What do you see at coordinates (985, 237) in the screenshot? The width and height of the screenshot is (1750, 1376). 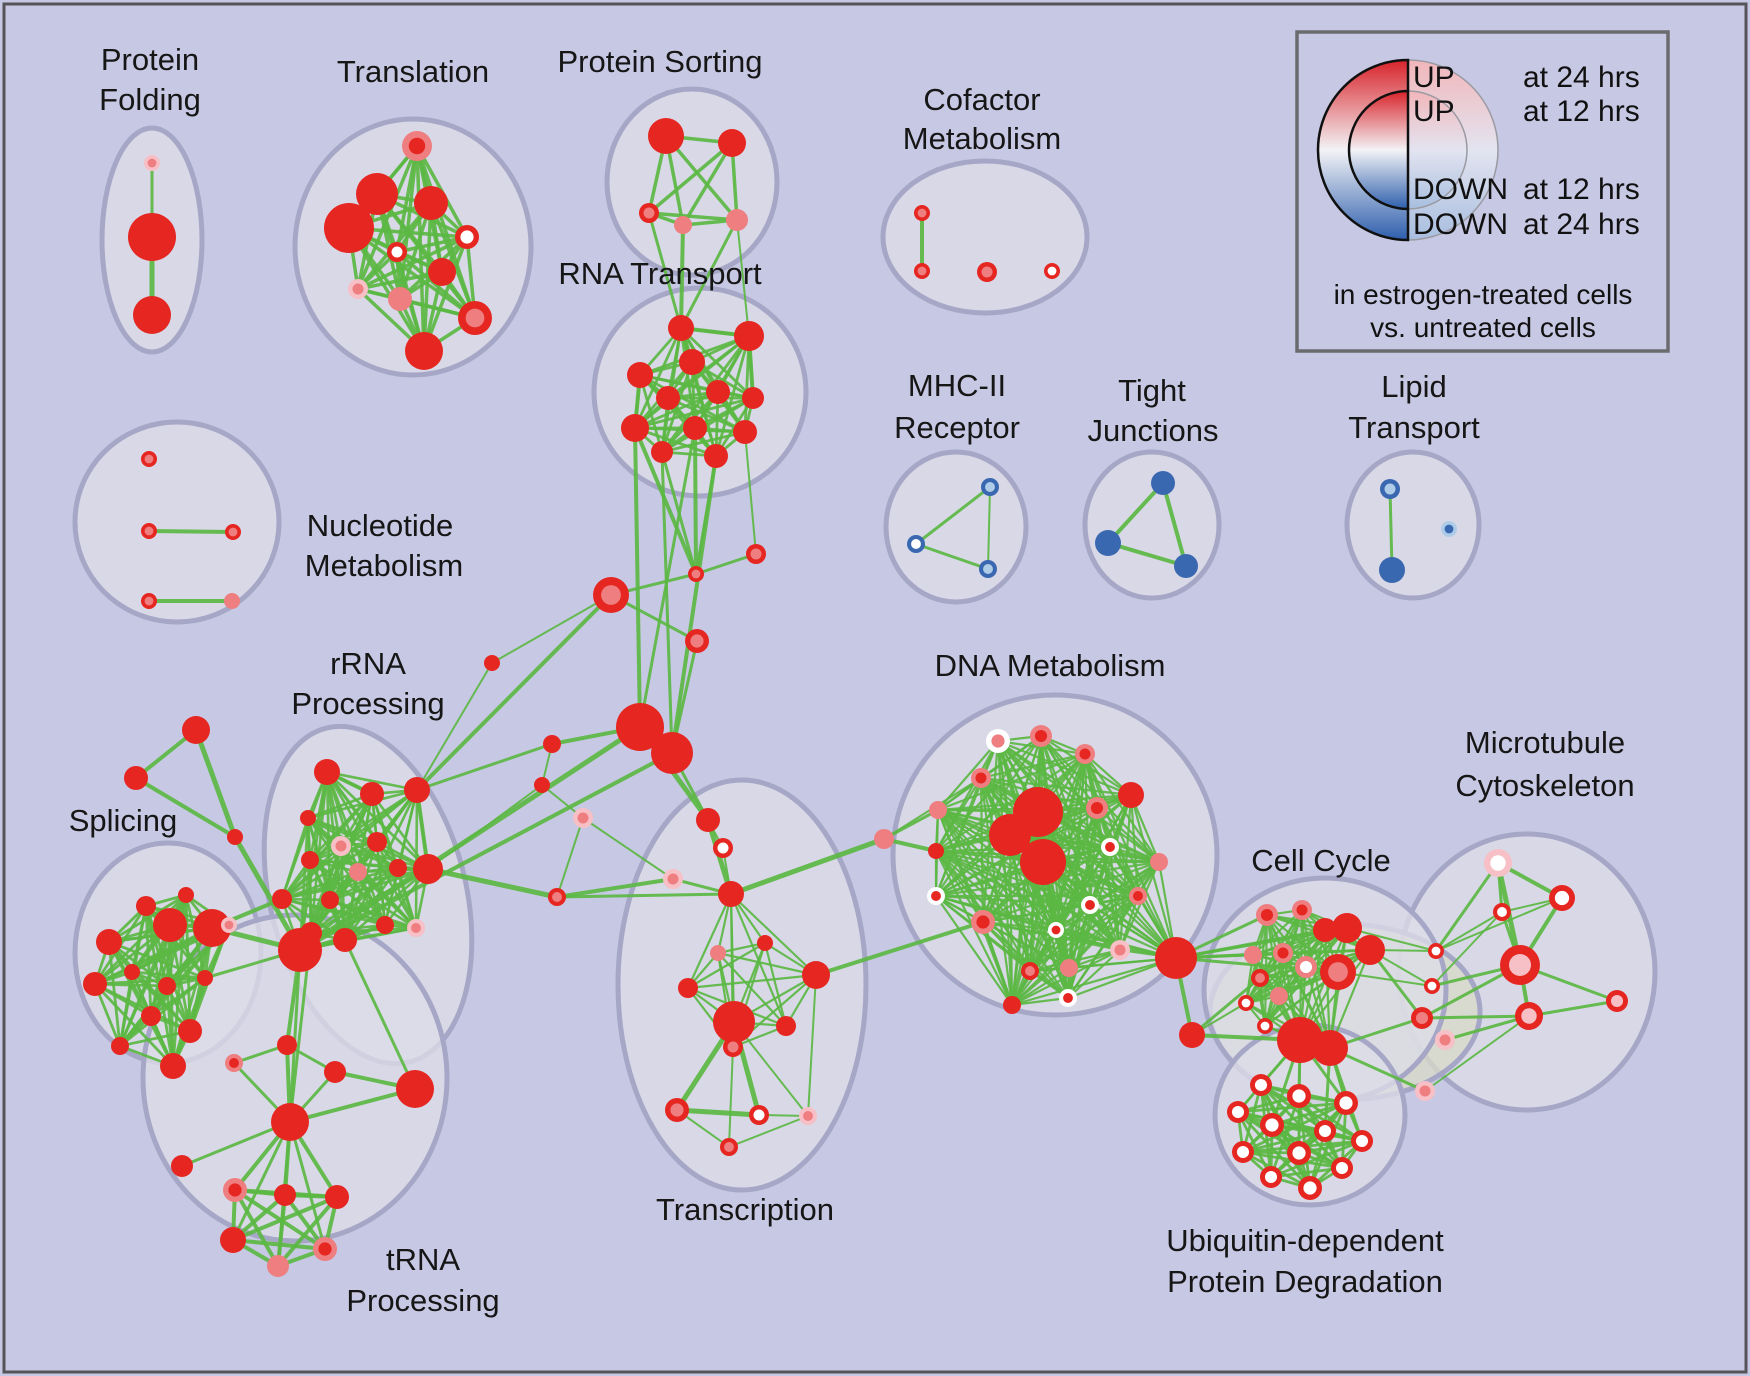 I see `cluster-cofactor-ellipse` at bounding box center [985, 237].